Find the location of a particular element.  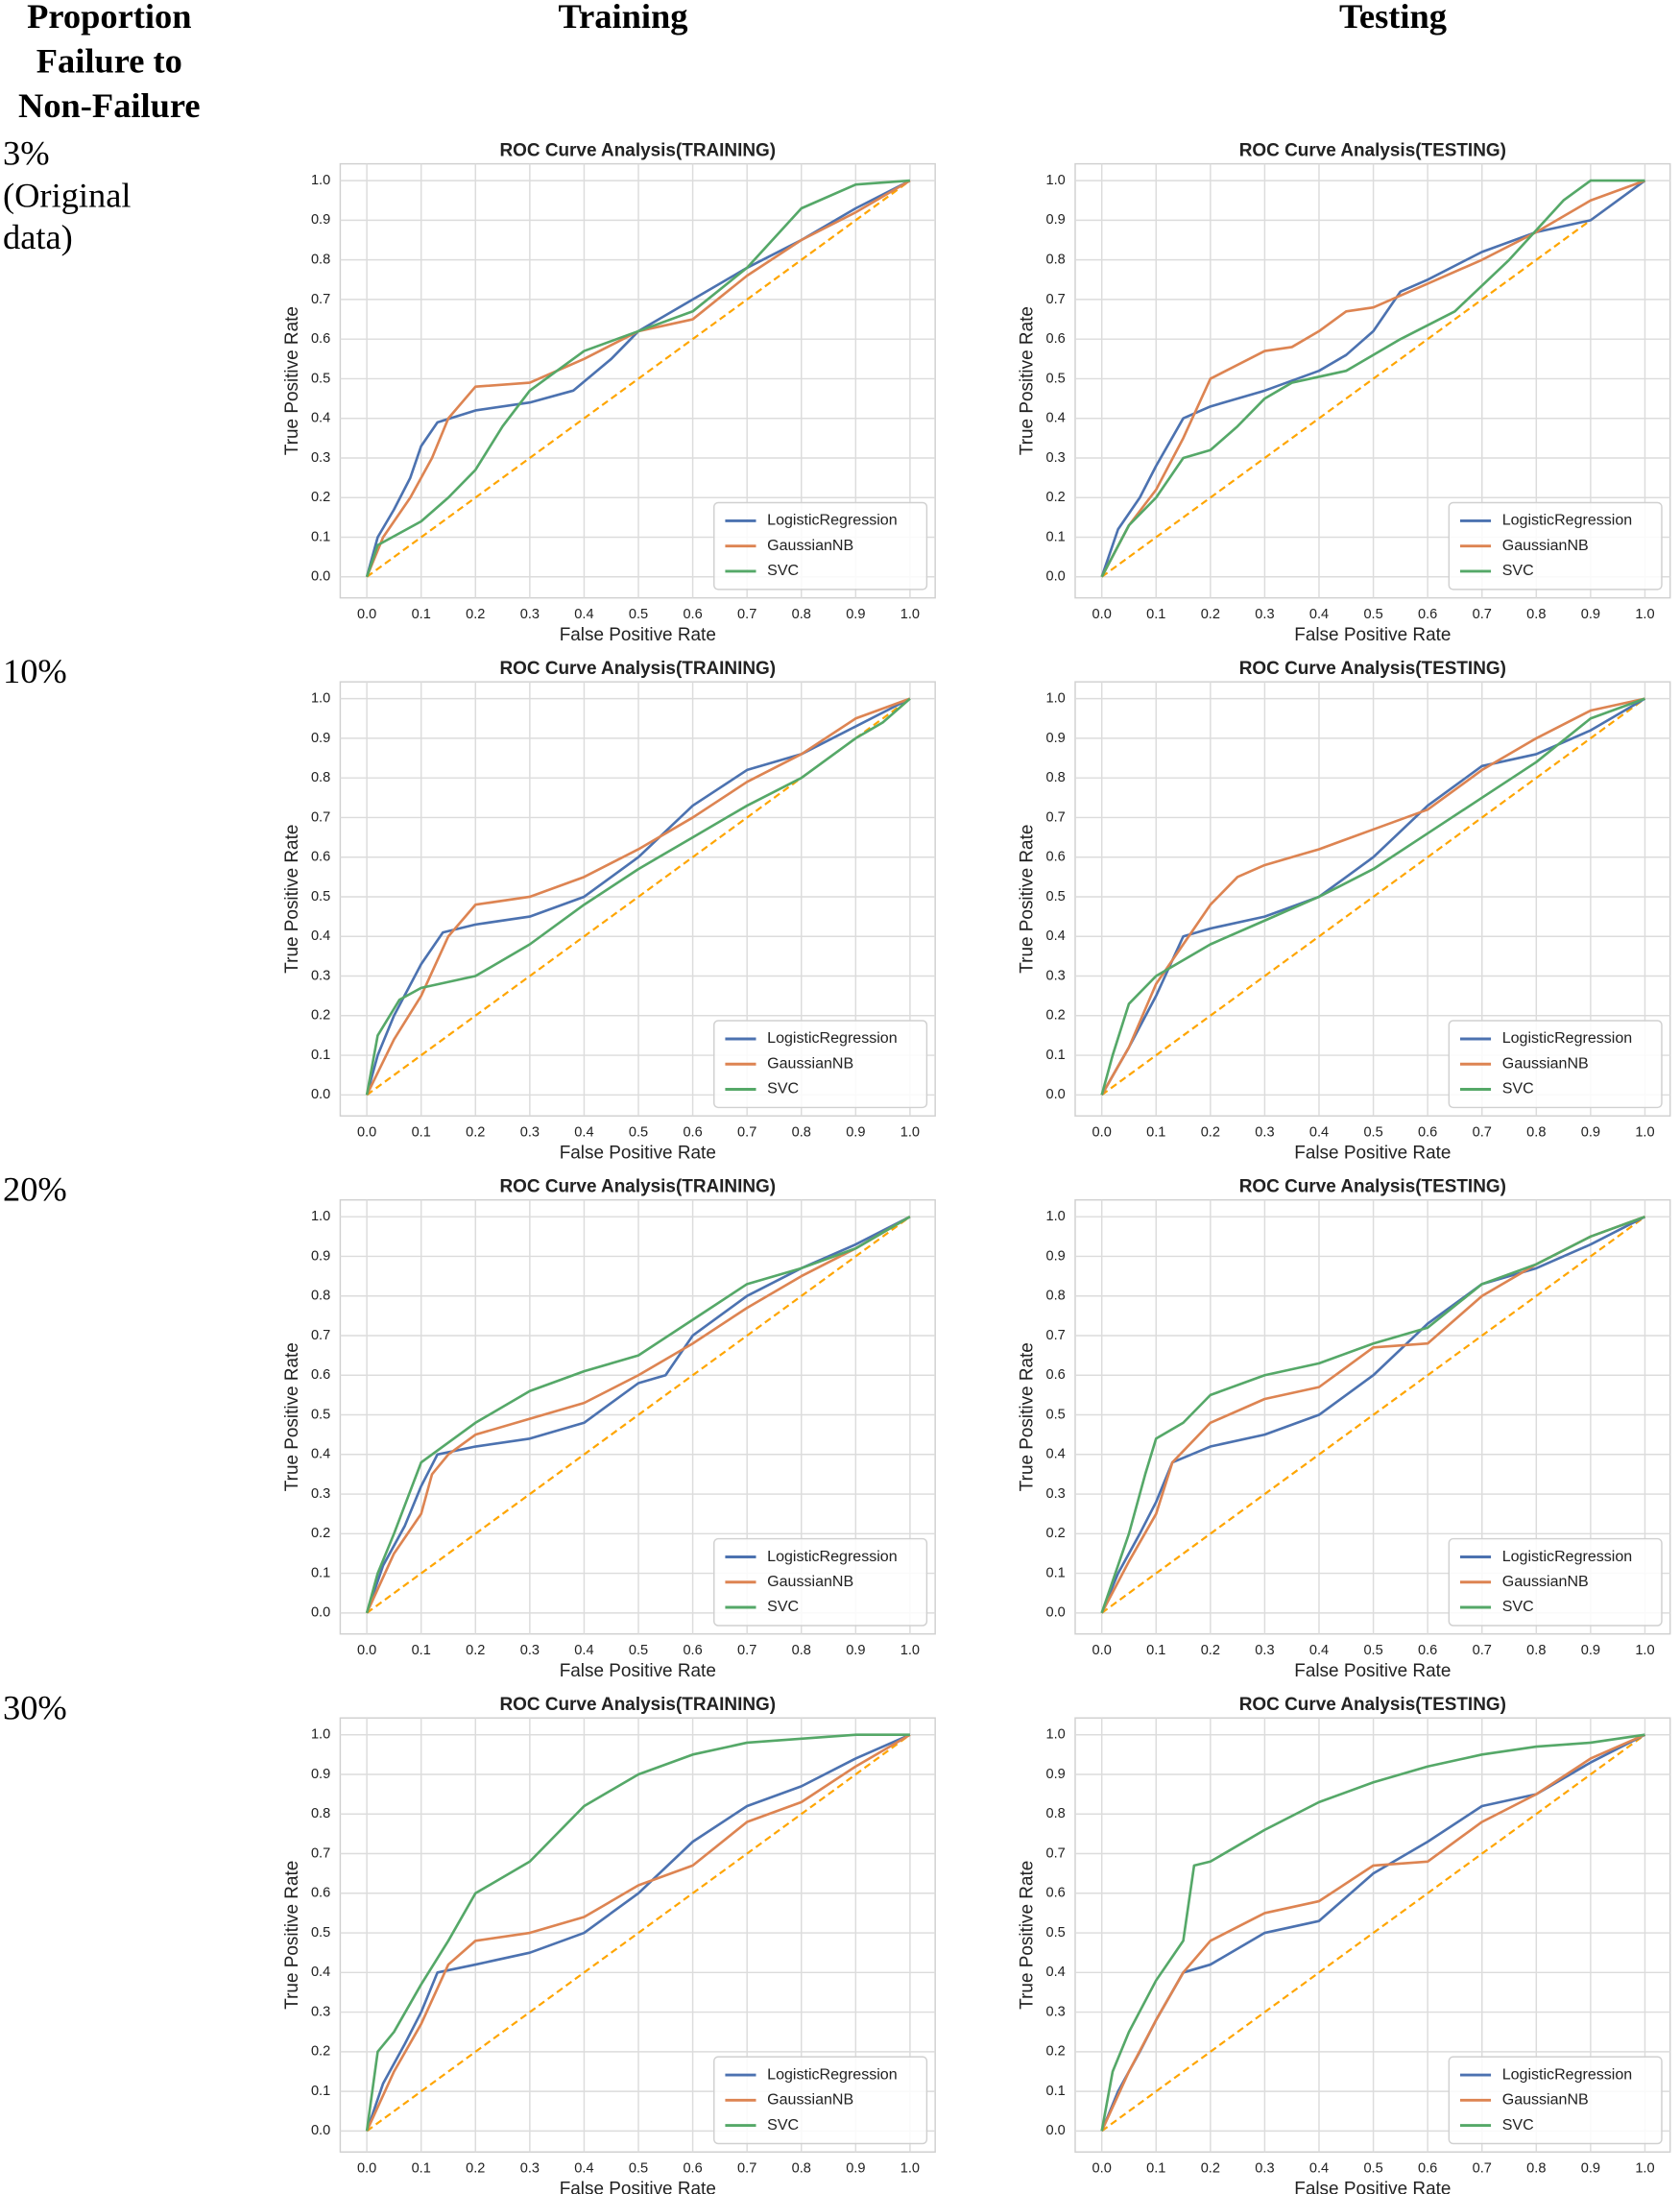

x-tick-label: 0.6 is located at coordinates (692, 1133).